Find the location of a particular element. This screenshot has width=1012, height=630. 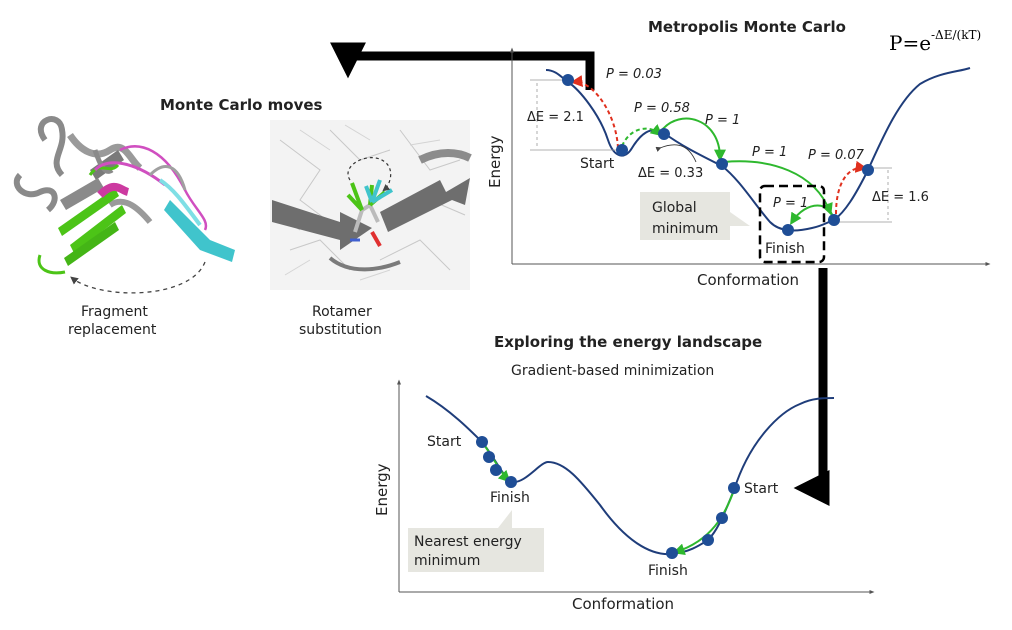

global-label-1: Global is located at coordinates (674, 208).